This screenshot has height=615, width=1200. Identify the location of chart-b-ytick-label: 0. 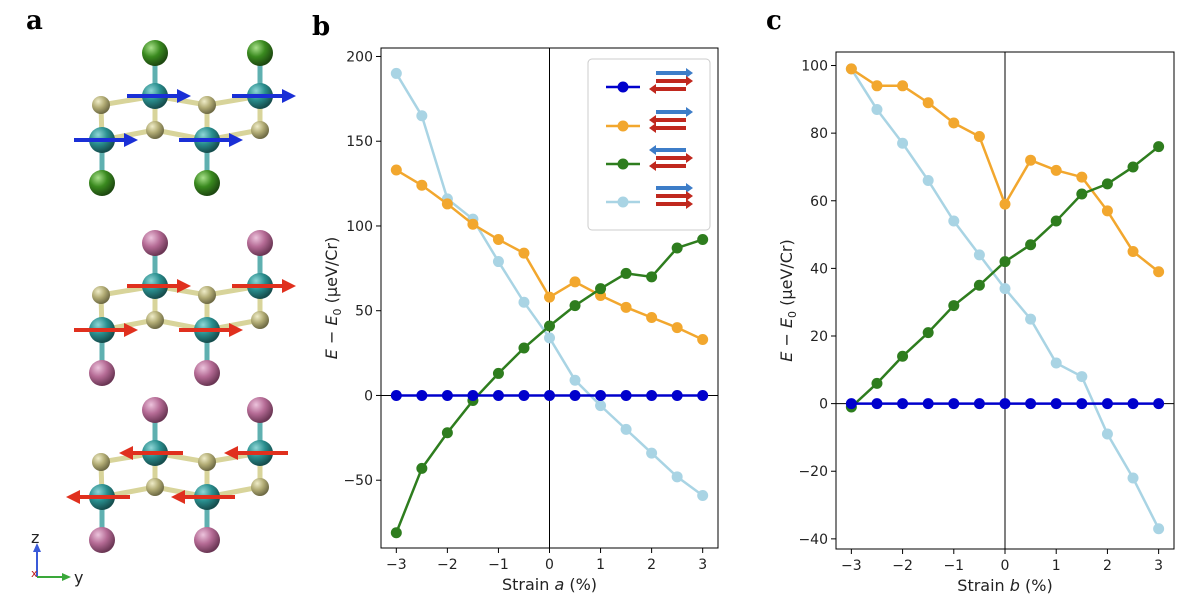
(368, 396).